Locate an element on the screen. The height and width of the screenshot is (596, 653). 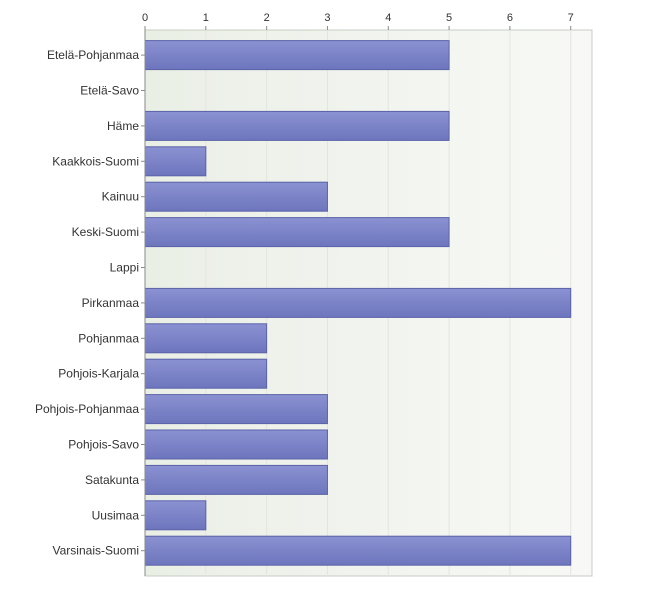
x-tick-label: 3 is located at coordinates (327, 18).